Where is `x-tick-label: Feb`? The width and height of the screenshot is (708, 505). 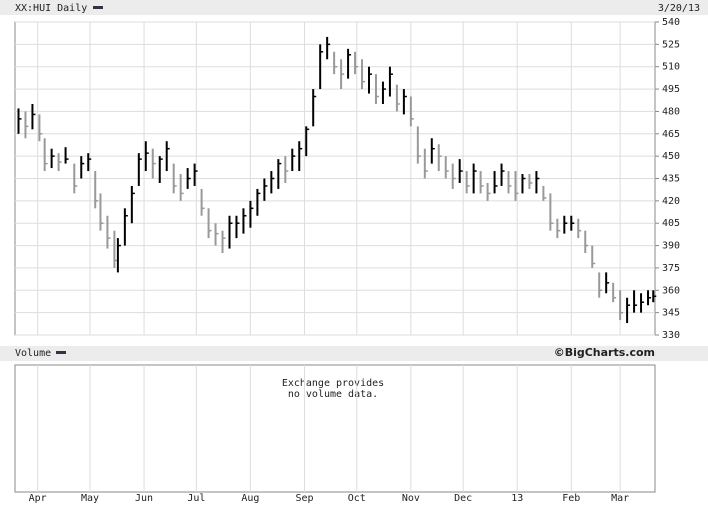 x-tick-label: Feb is located at coordinates (571, 498).